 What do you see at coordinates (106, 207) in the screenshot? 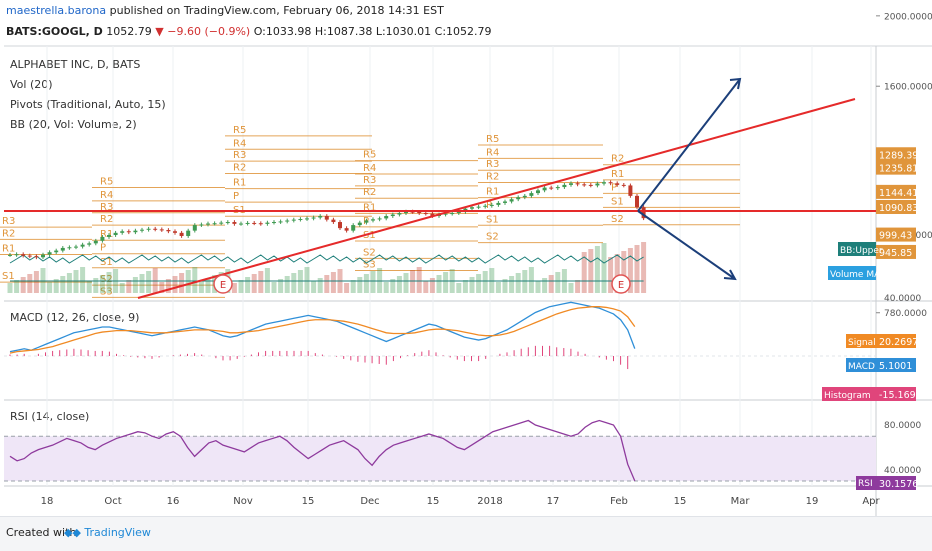
I see `pivot-label-1-R3: R3` at bounding box center [106, 207].